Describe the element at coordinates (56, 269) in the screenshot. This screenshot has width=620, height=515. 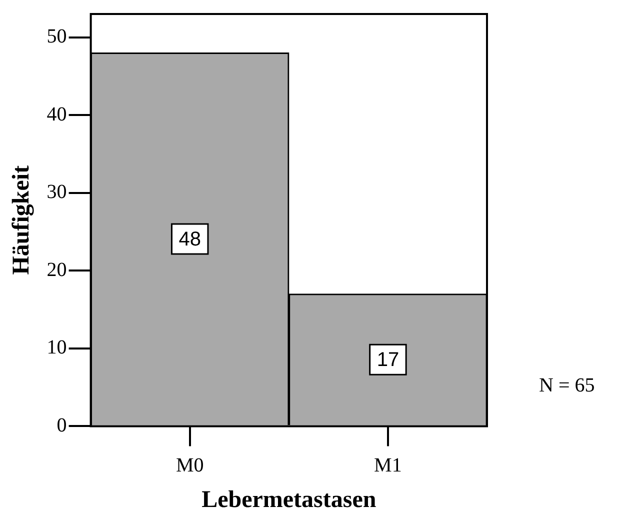
I see `y-tick-label: 20` at that location.